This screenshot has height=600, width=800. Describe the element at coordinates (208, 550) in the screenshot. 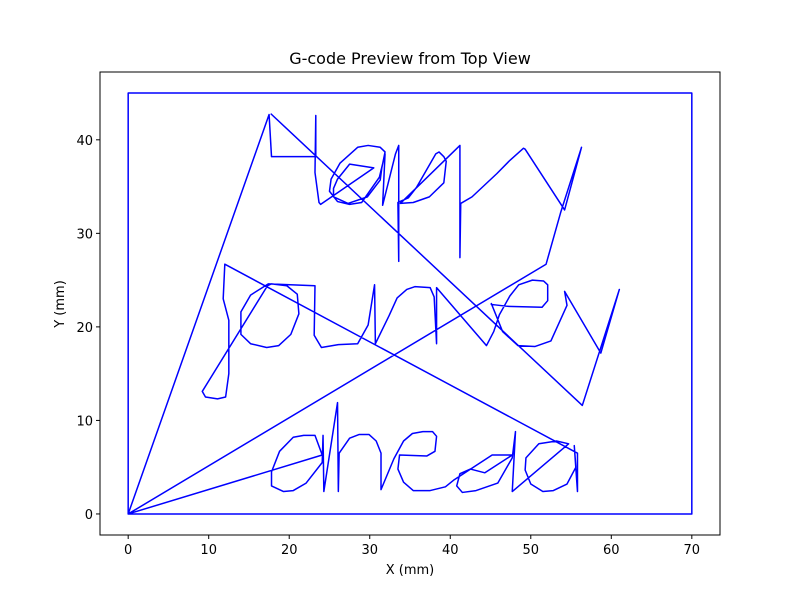

I see `x-tick-label: 10` at that location.